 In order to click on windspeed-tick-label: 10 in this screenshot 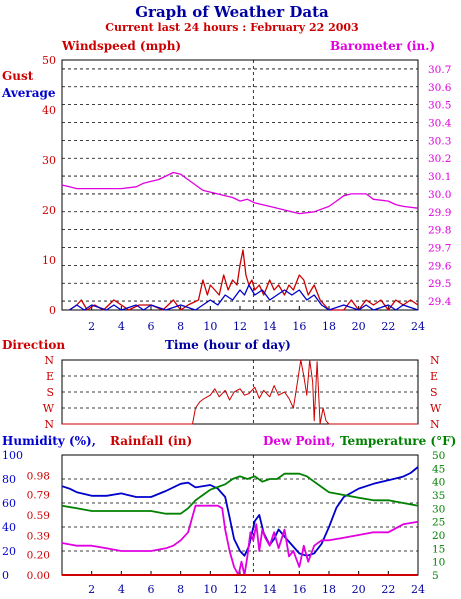, I will do `click(49, 260)`.